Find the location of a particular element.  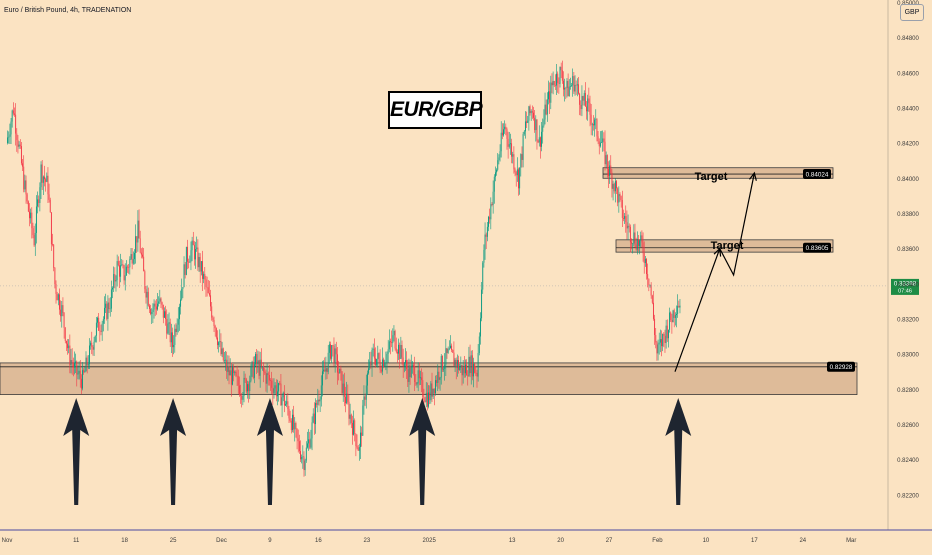

level-price-label: 0.83605 is located at coordinates (817, 248).